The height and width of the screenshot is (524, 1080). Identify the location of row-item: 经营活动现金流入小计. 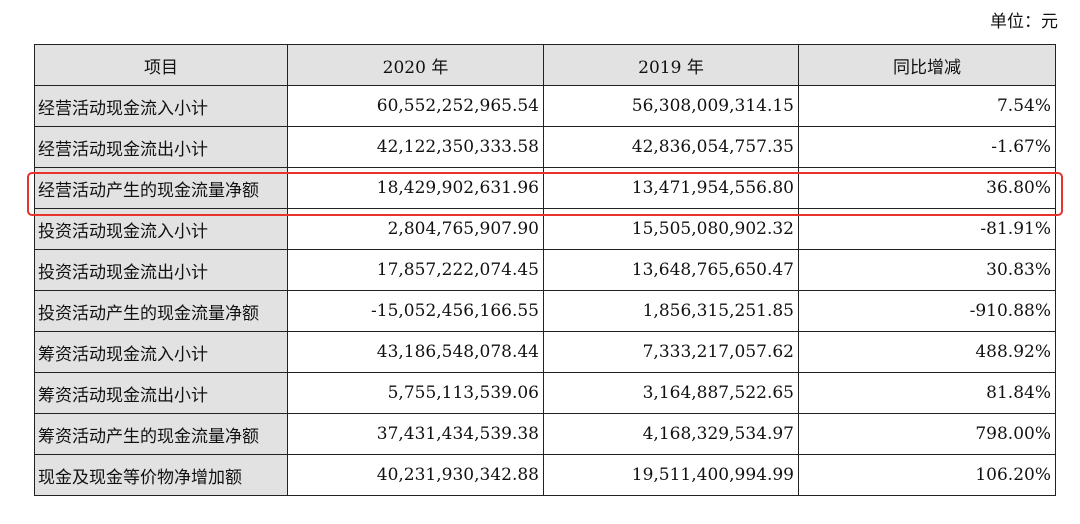
(161, 106).